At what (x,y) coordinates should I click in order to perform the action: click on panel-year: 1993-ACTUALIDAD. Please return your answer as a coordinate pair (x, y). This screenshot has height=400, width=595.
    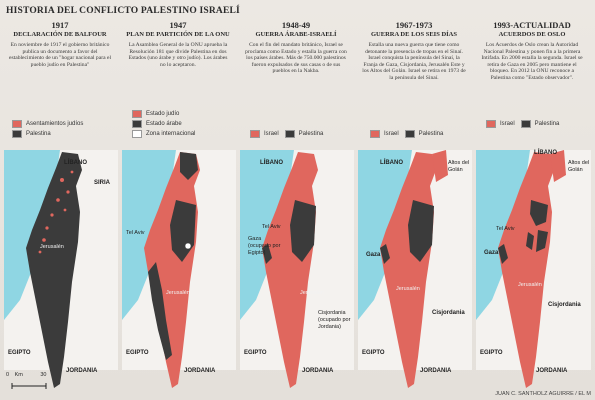
    Looking at the image, I should click on (532, 25).